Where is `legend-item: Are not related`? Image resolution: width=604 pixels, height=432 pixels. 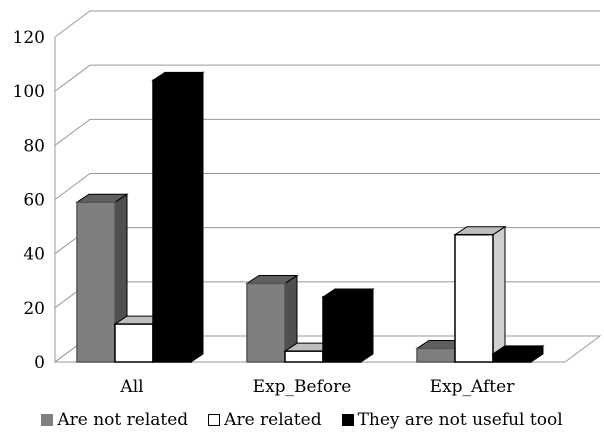 legend-item: Are not related is located at coordinates (114, 420).